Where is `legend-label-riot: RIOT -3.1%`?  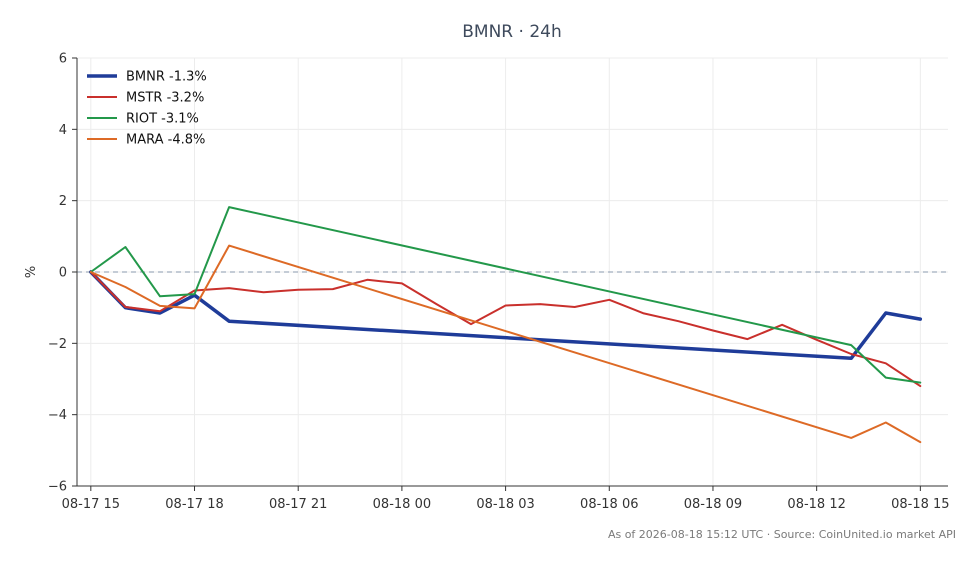 legend-label-riot: RIOT -3.1% is located at coordinates (162, 119).